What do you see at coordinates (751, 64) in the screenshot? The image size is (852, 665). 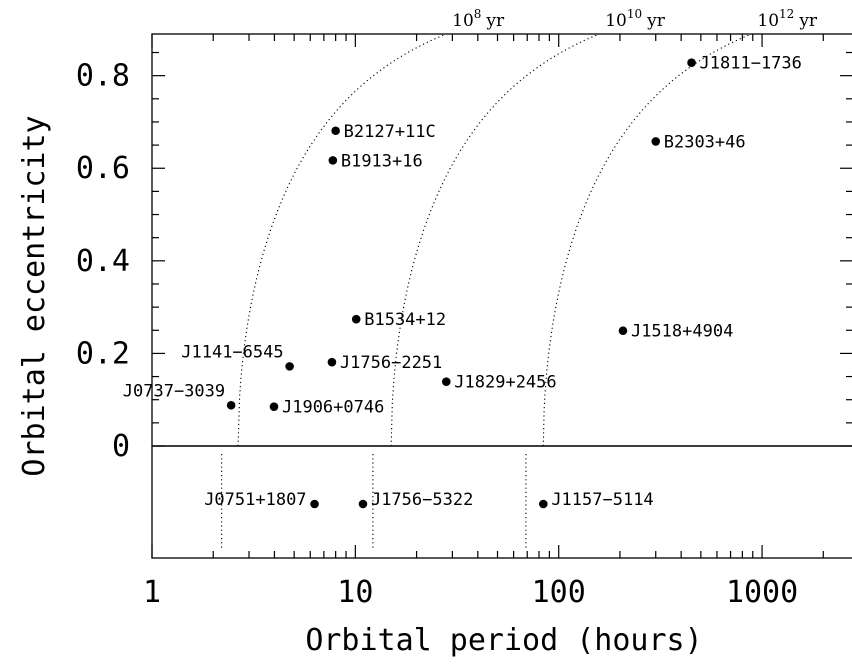 I see `point-label: J1811−1736` at bounding box center [751, 64].